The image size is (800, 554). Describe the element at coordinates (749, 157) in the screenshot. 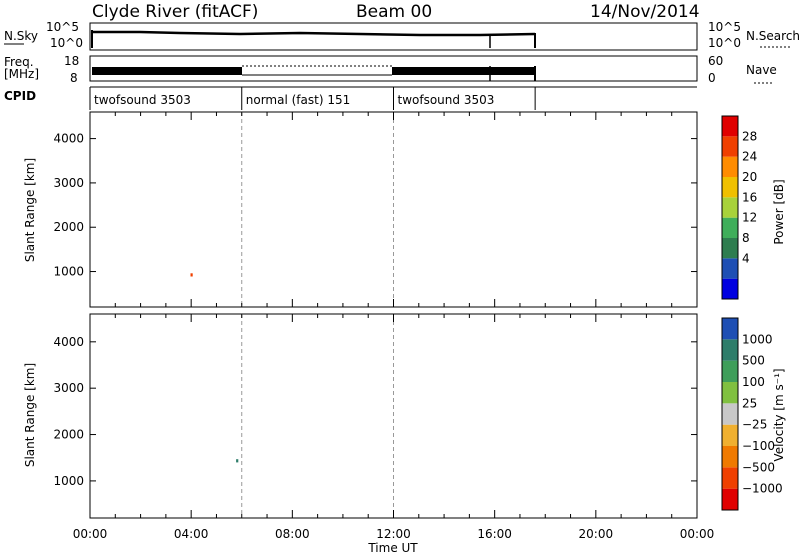

I see `colorbar-tick-label: 24` at that location.